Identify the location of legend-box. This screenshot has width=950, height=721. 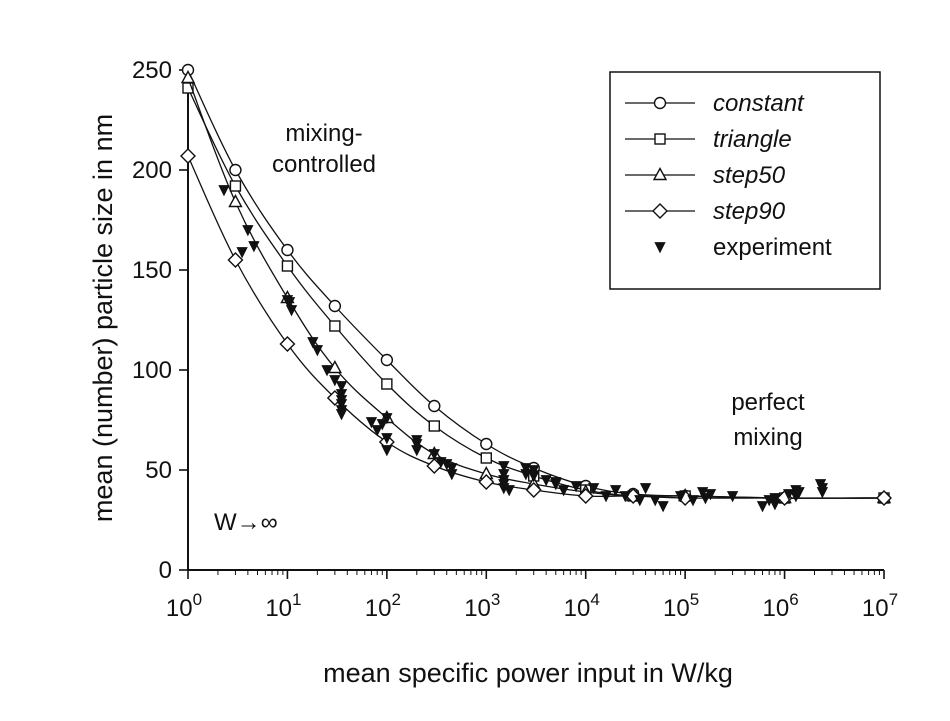
(745, 180).